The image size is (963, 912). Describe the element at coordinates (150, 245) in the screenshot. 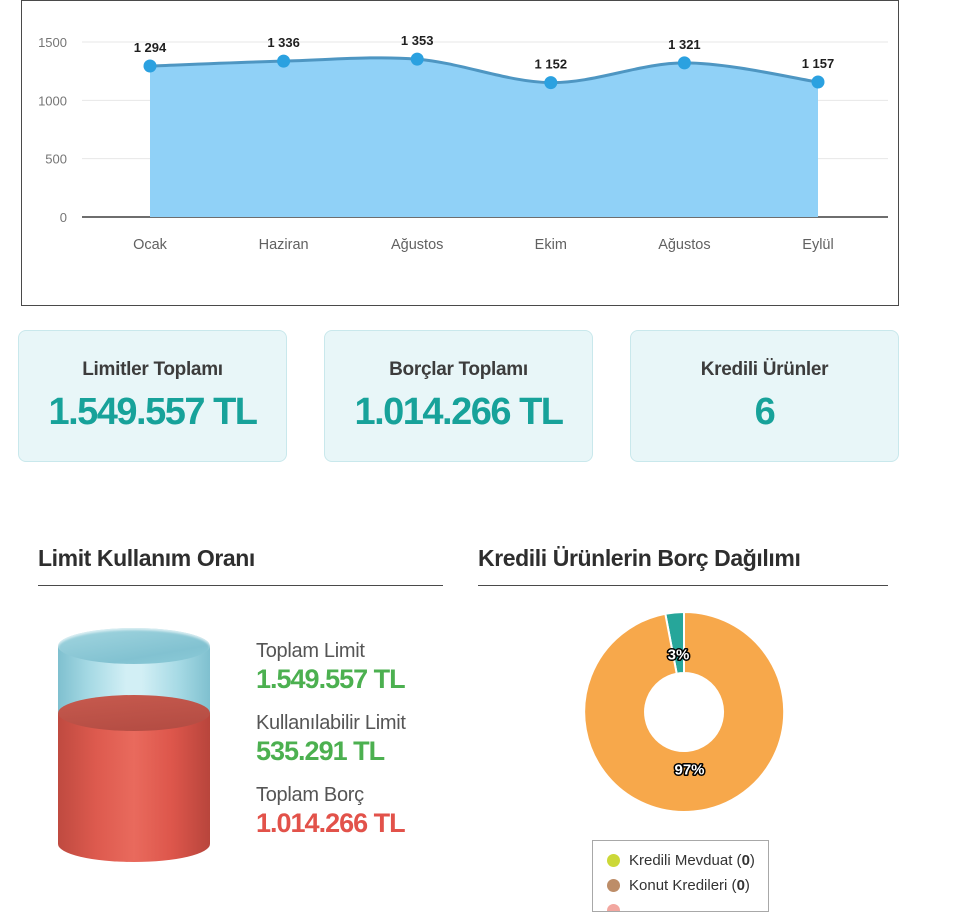

I see `svg-text: Ocak` at that location.